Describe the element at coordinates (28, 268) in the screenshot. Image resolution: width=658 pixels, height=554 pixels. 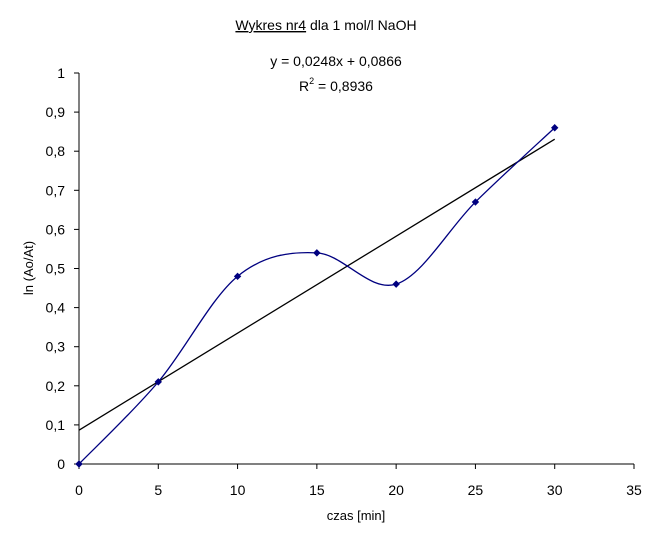
I see `y-axis-label: ln (Ao/At)` at that location.